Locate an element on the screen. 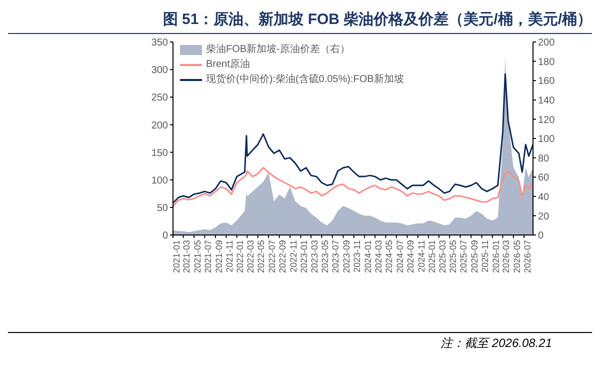 This screenshot has width=600, height=366. y-tick-label: 100 is located at coordinates (159, 180).